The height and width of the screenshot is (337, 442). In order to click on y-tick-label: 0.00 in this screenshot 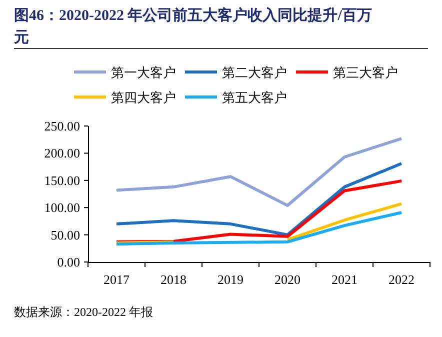, I will do `click(68, 262)`.